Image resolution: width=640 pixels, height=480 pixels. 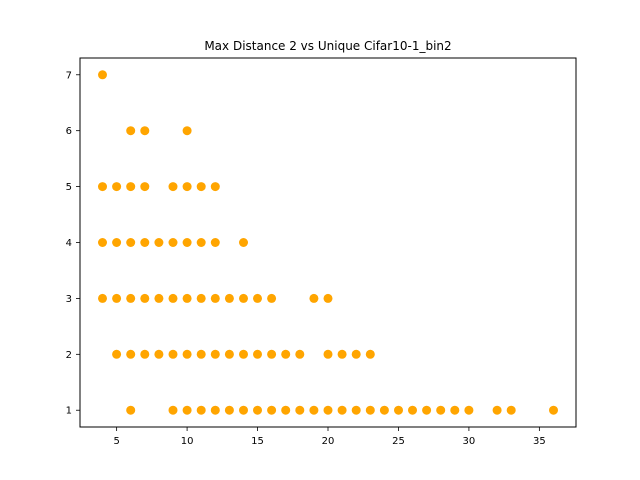 What do you see at coordinates (328, 441) in the screenshot?
I see `x-tick-label: 20` at bounding box center [328, 441].